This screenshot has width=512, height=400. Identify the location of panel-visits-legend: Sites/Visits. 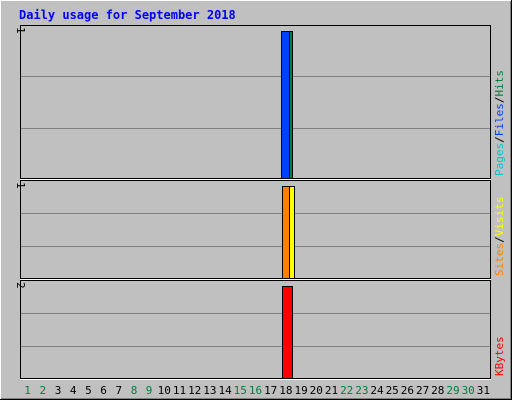
(499, 237).